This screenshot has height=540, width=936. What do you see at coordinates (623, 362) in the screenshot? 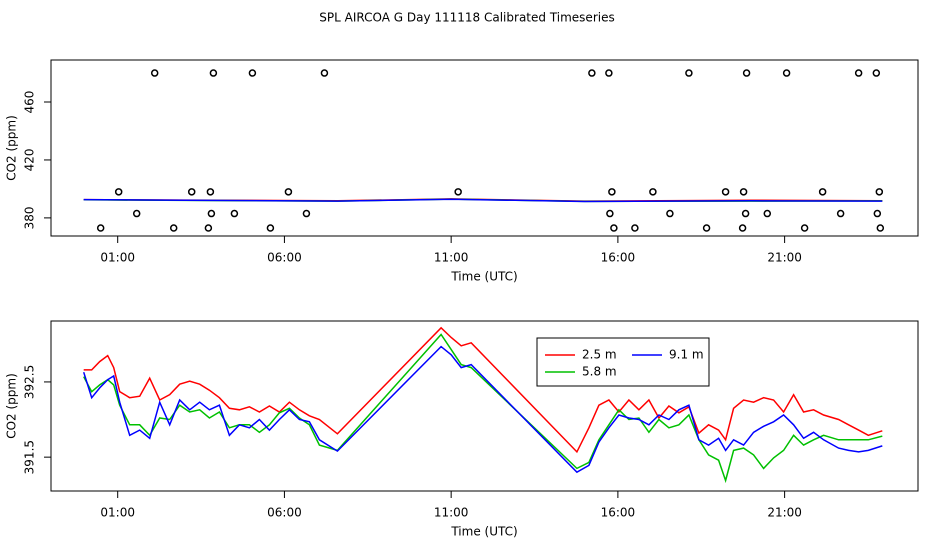
I see `legend-box` at bounding box center [623, 362].